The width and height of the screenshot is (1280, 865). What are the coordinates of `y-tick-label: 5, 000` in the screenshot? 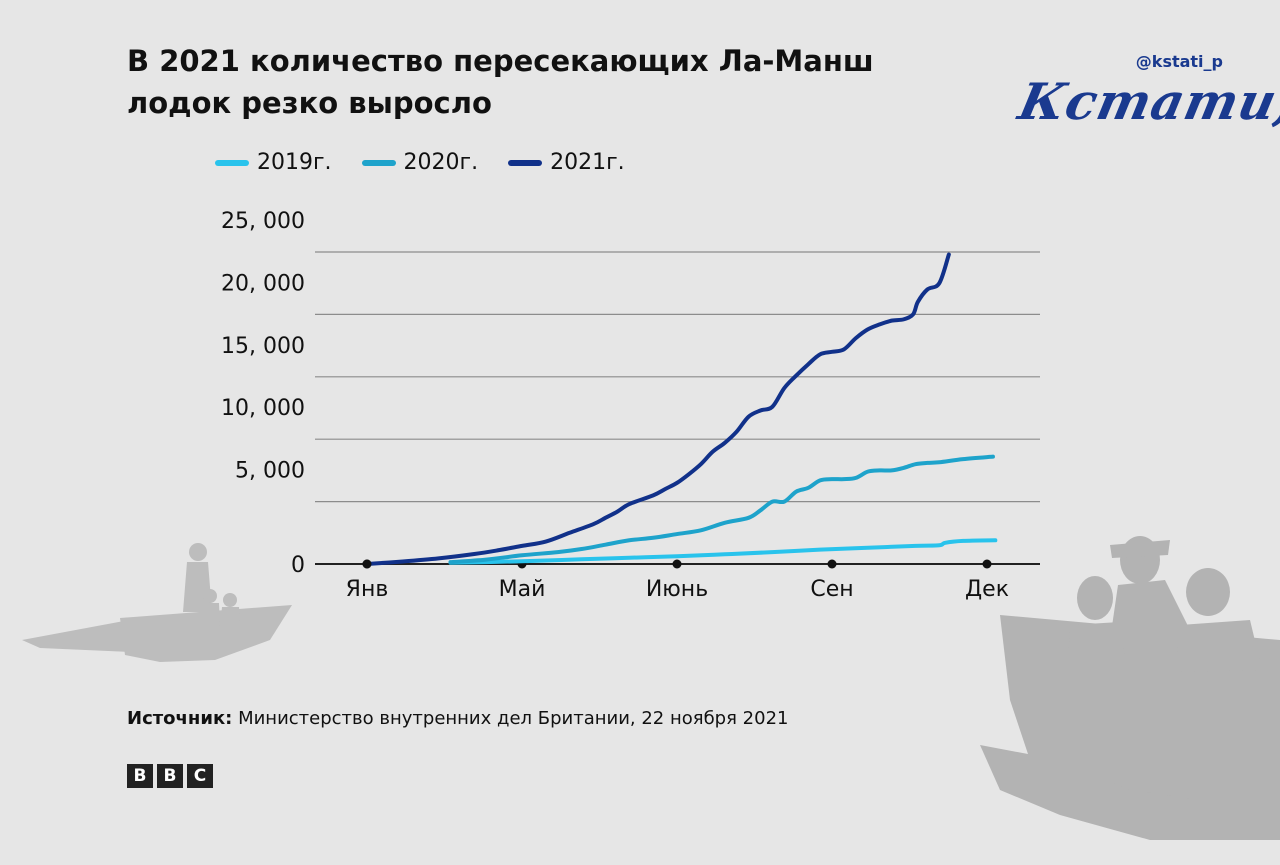 It's located at (270, 471).